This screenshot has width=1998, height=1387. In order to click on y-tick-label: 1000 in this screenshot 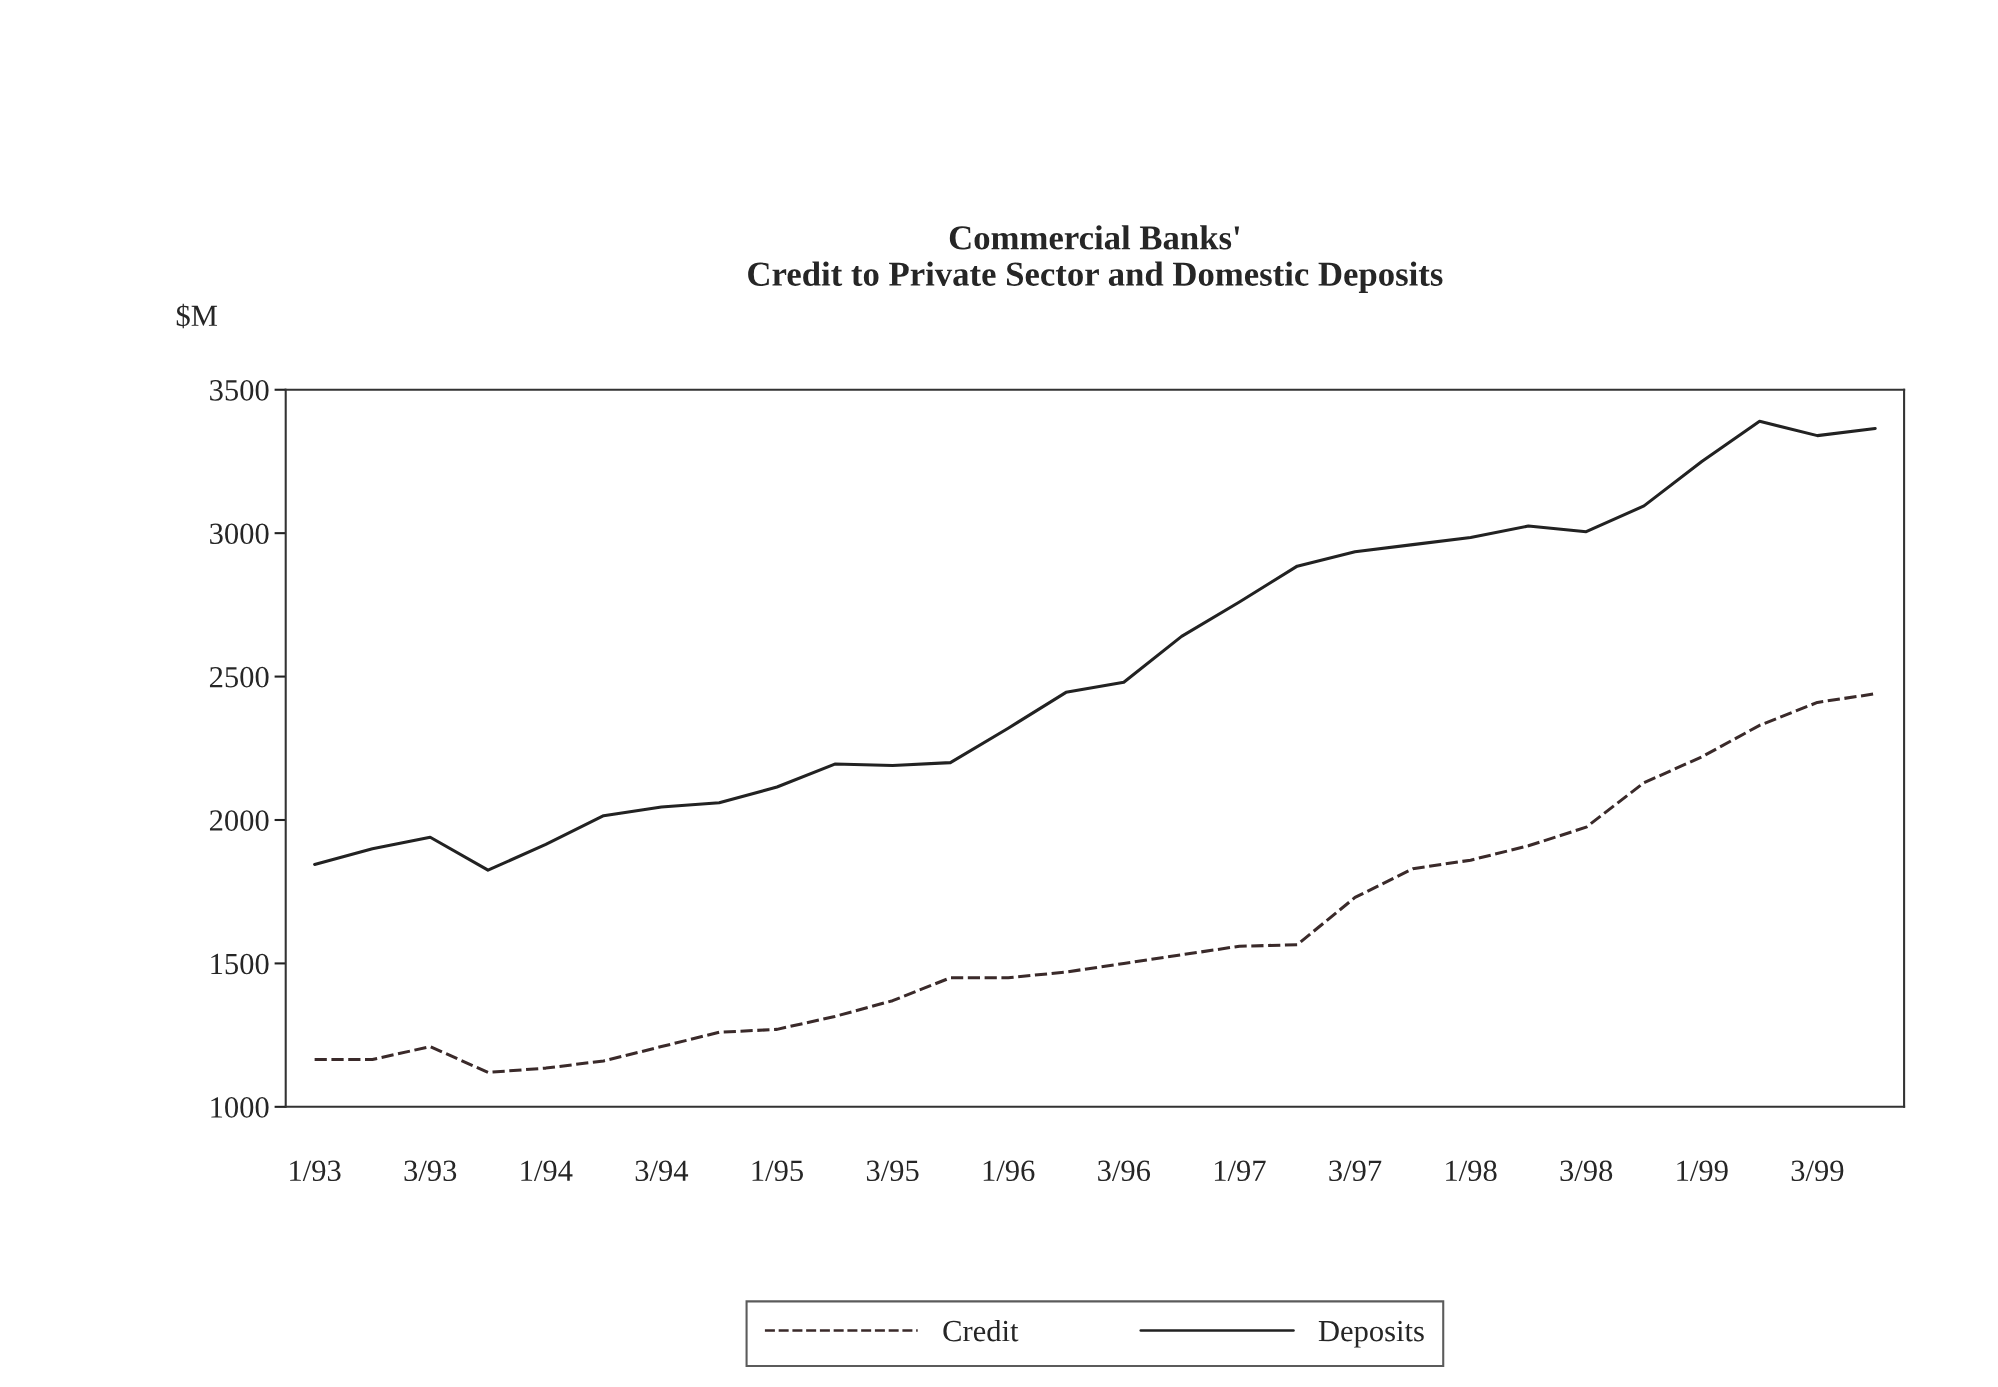, I will do `click(240, 1107)`.